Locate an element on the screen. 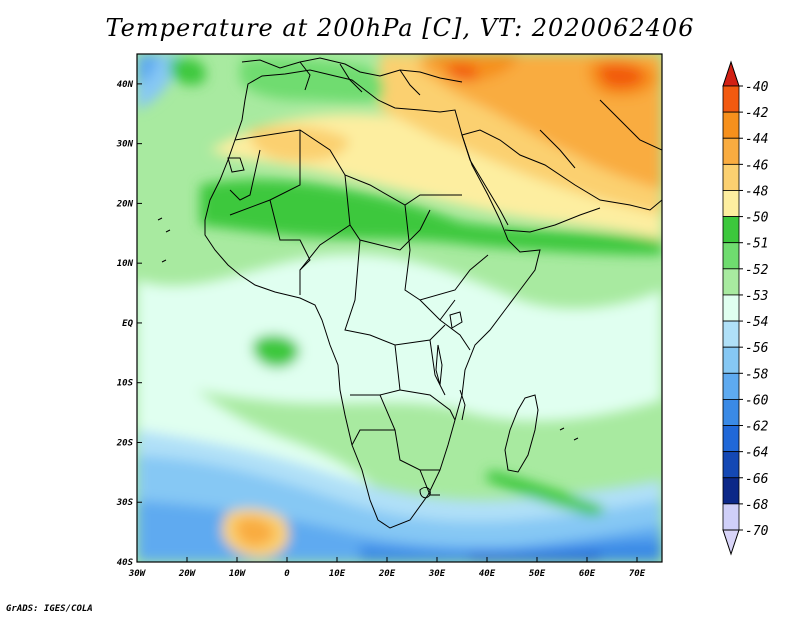  y-tick-label: 30S is located at coordinates (125, 503).